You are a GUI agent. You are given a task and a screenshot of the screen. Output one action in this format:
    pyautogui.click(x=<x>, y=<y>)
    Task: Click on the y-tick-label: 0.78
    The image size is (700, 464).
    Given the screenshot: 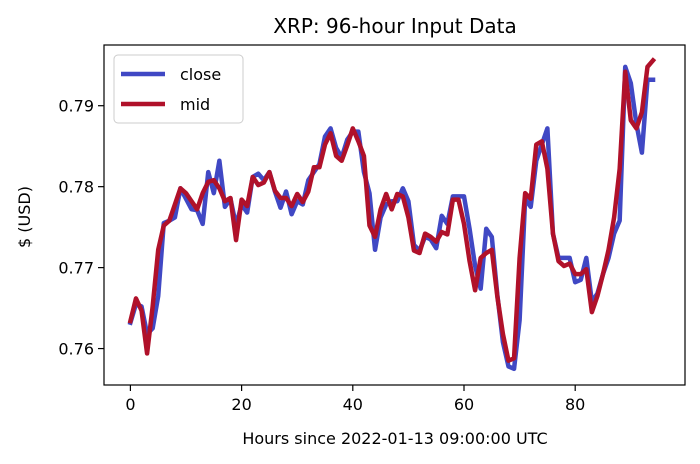 What is the action you would take?
    pyautogui.click(x=76, y=187)
    